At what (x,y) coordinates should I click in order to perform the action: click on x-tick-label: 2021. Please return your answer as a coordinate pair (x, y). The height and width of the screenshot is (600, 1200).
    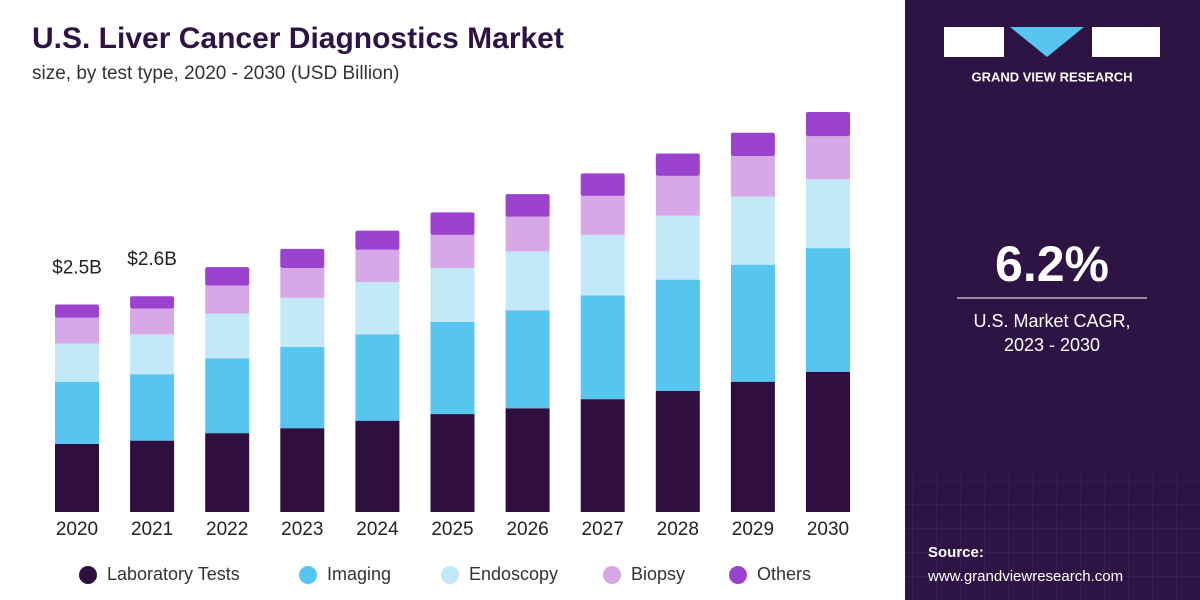
    Looking at the image, I should click on (152, 529).